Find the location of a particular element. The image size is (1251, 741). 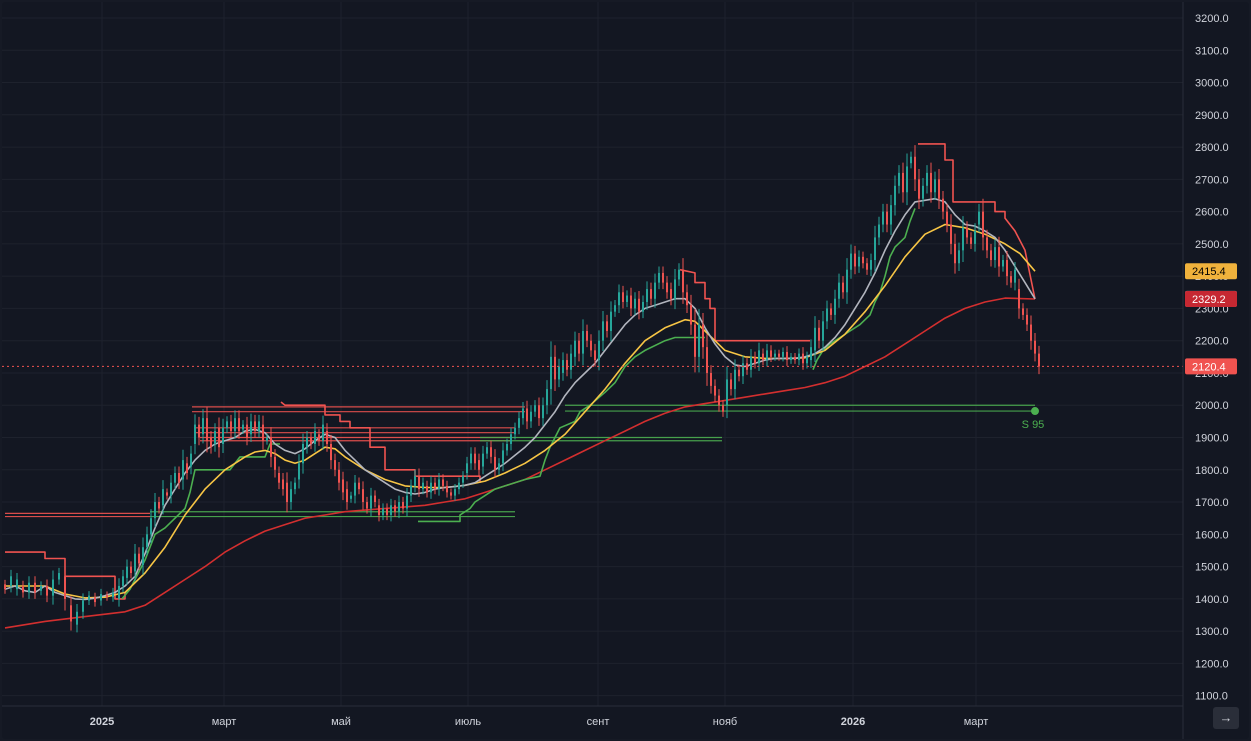

price-tick-label: 1700.0 is located at coordinates (1212, 503).